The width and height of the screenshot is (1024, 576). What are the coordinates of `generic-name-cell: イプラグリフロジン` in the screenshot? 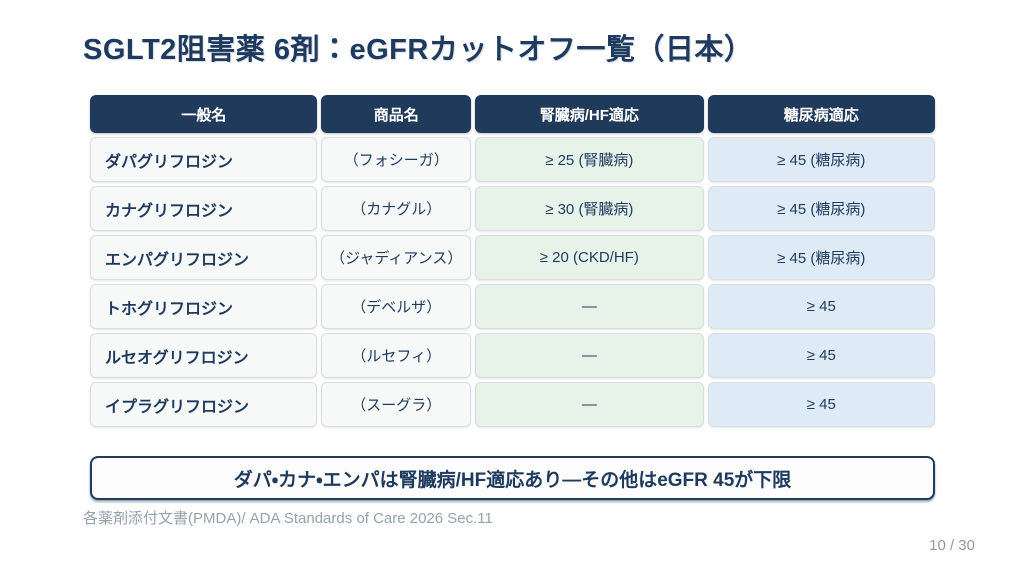 It's located at (204, 404).